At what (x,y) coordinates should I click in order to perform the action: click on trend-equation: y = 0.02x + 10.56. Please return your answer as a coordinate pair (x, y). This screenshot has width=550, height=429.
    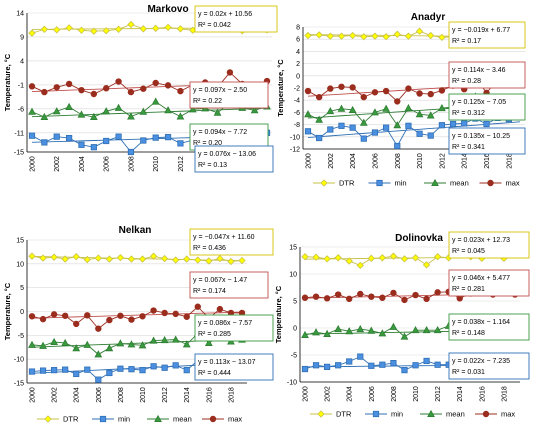
    Looking at the image, I should click on (225, 14).